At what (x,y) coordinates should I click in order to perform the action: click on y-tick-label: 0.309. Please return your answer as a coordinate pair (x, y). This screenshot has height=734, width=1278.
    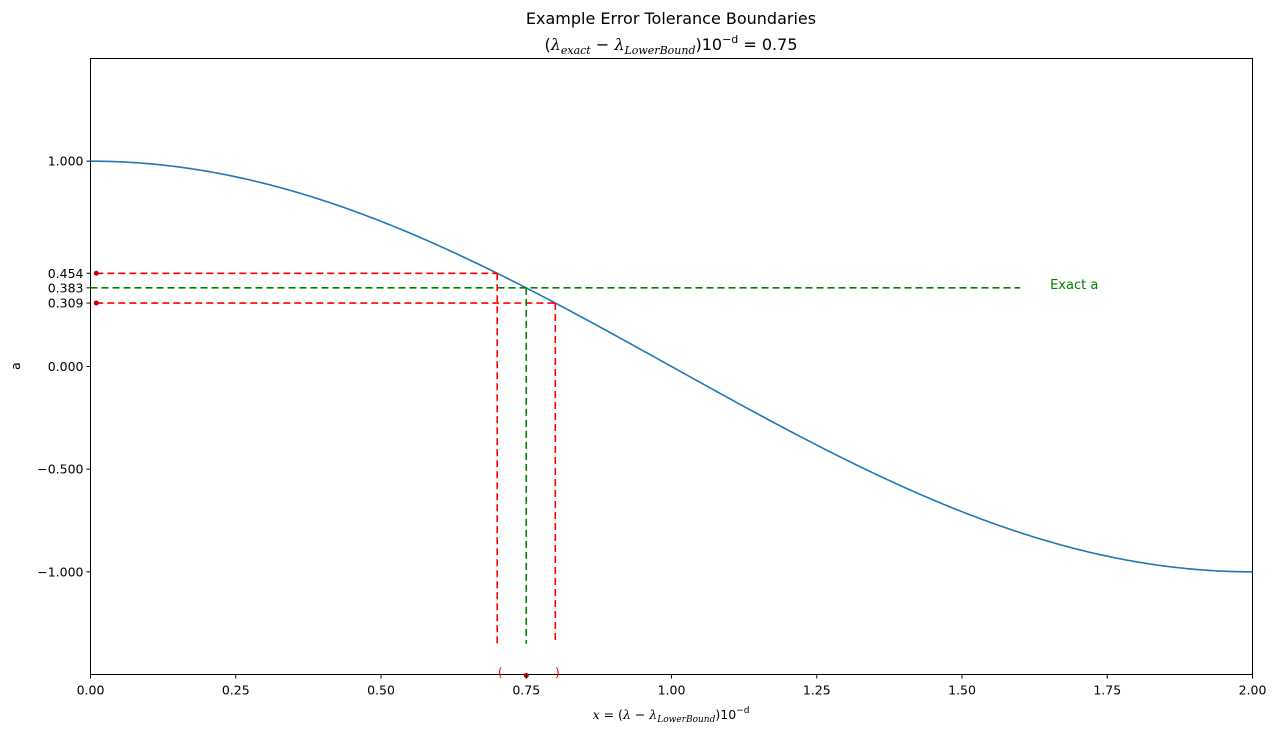
    Looking at the image, I should click on (66, 303).